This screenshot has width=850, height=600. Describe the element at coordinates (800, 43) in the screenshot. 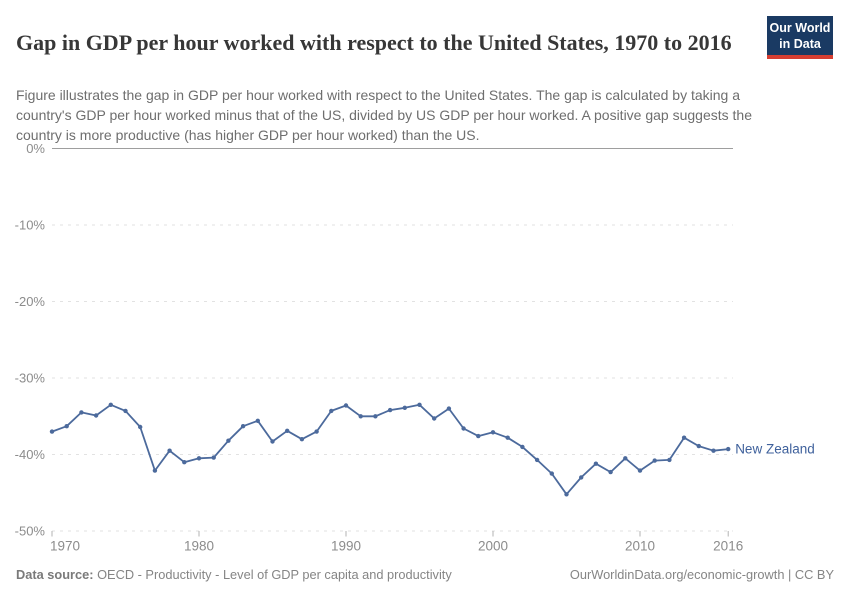

I see `owid-logo-line2: in Data` at that location.